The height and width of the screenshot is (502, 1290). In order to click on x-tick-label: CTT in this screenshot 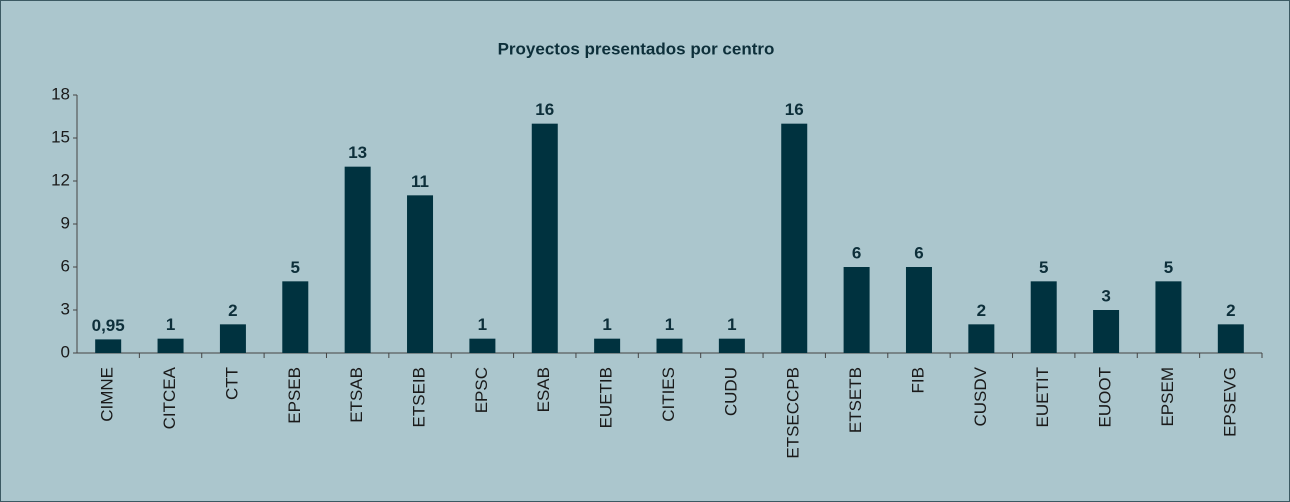, I will do `click(231, 383)`.